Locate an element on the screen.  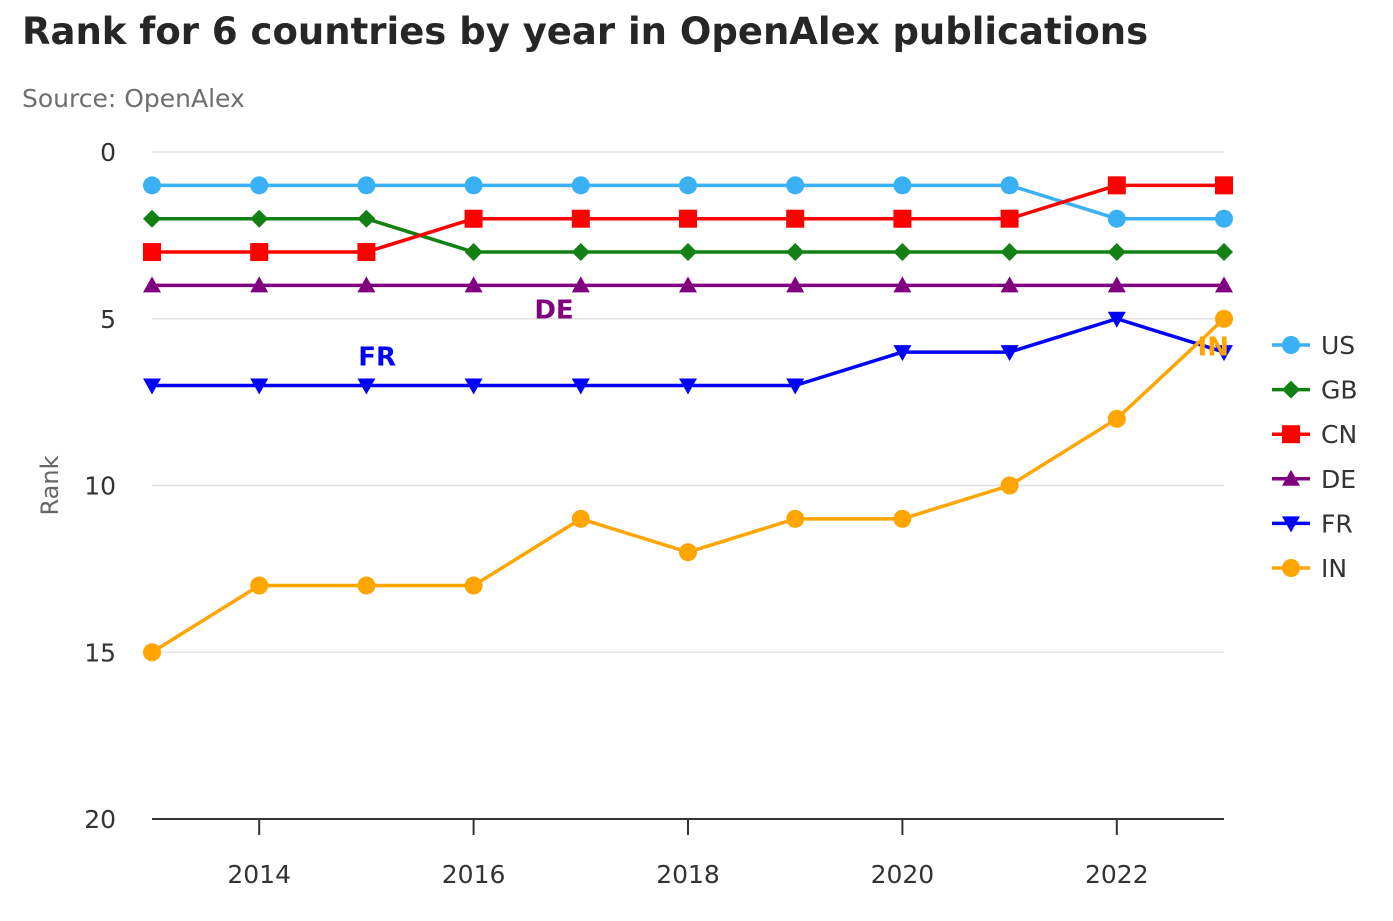
x-tick-label: 2014 is located at coordinates (259, 874).